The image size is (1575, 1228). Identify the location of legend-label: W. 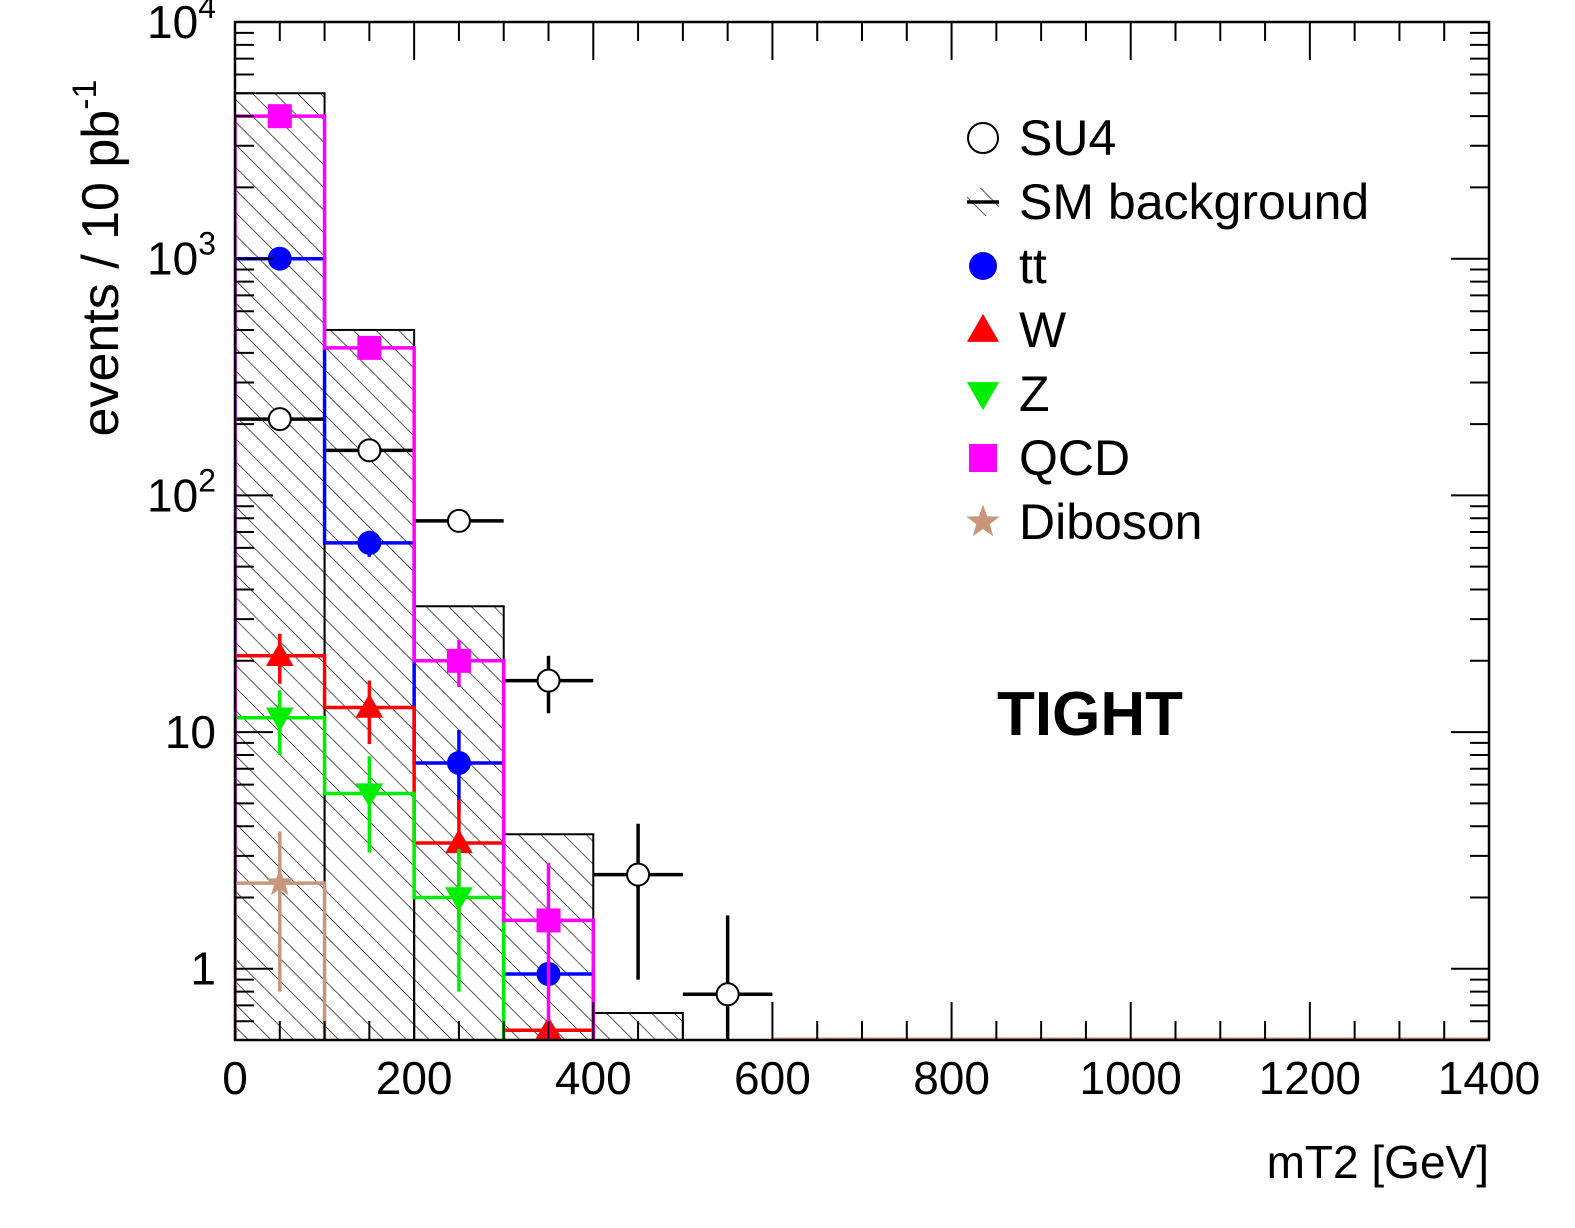
(1043, 330).